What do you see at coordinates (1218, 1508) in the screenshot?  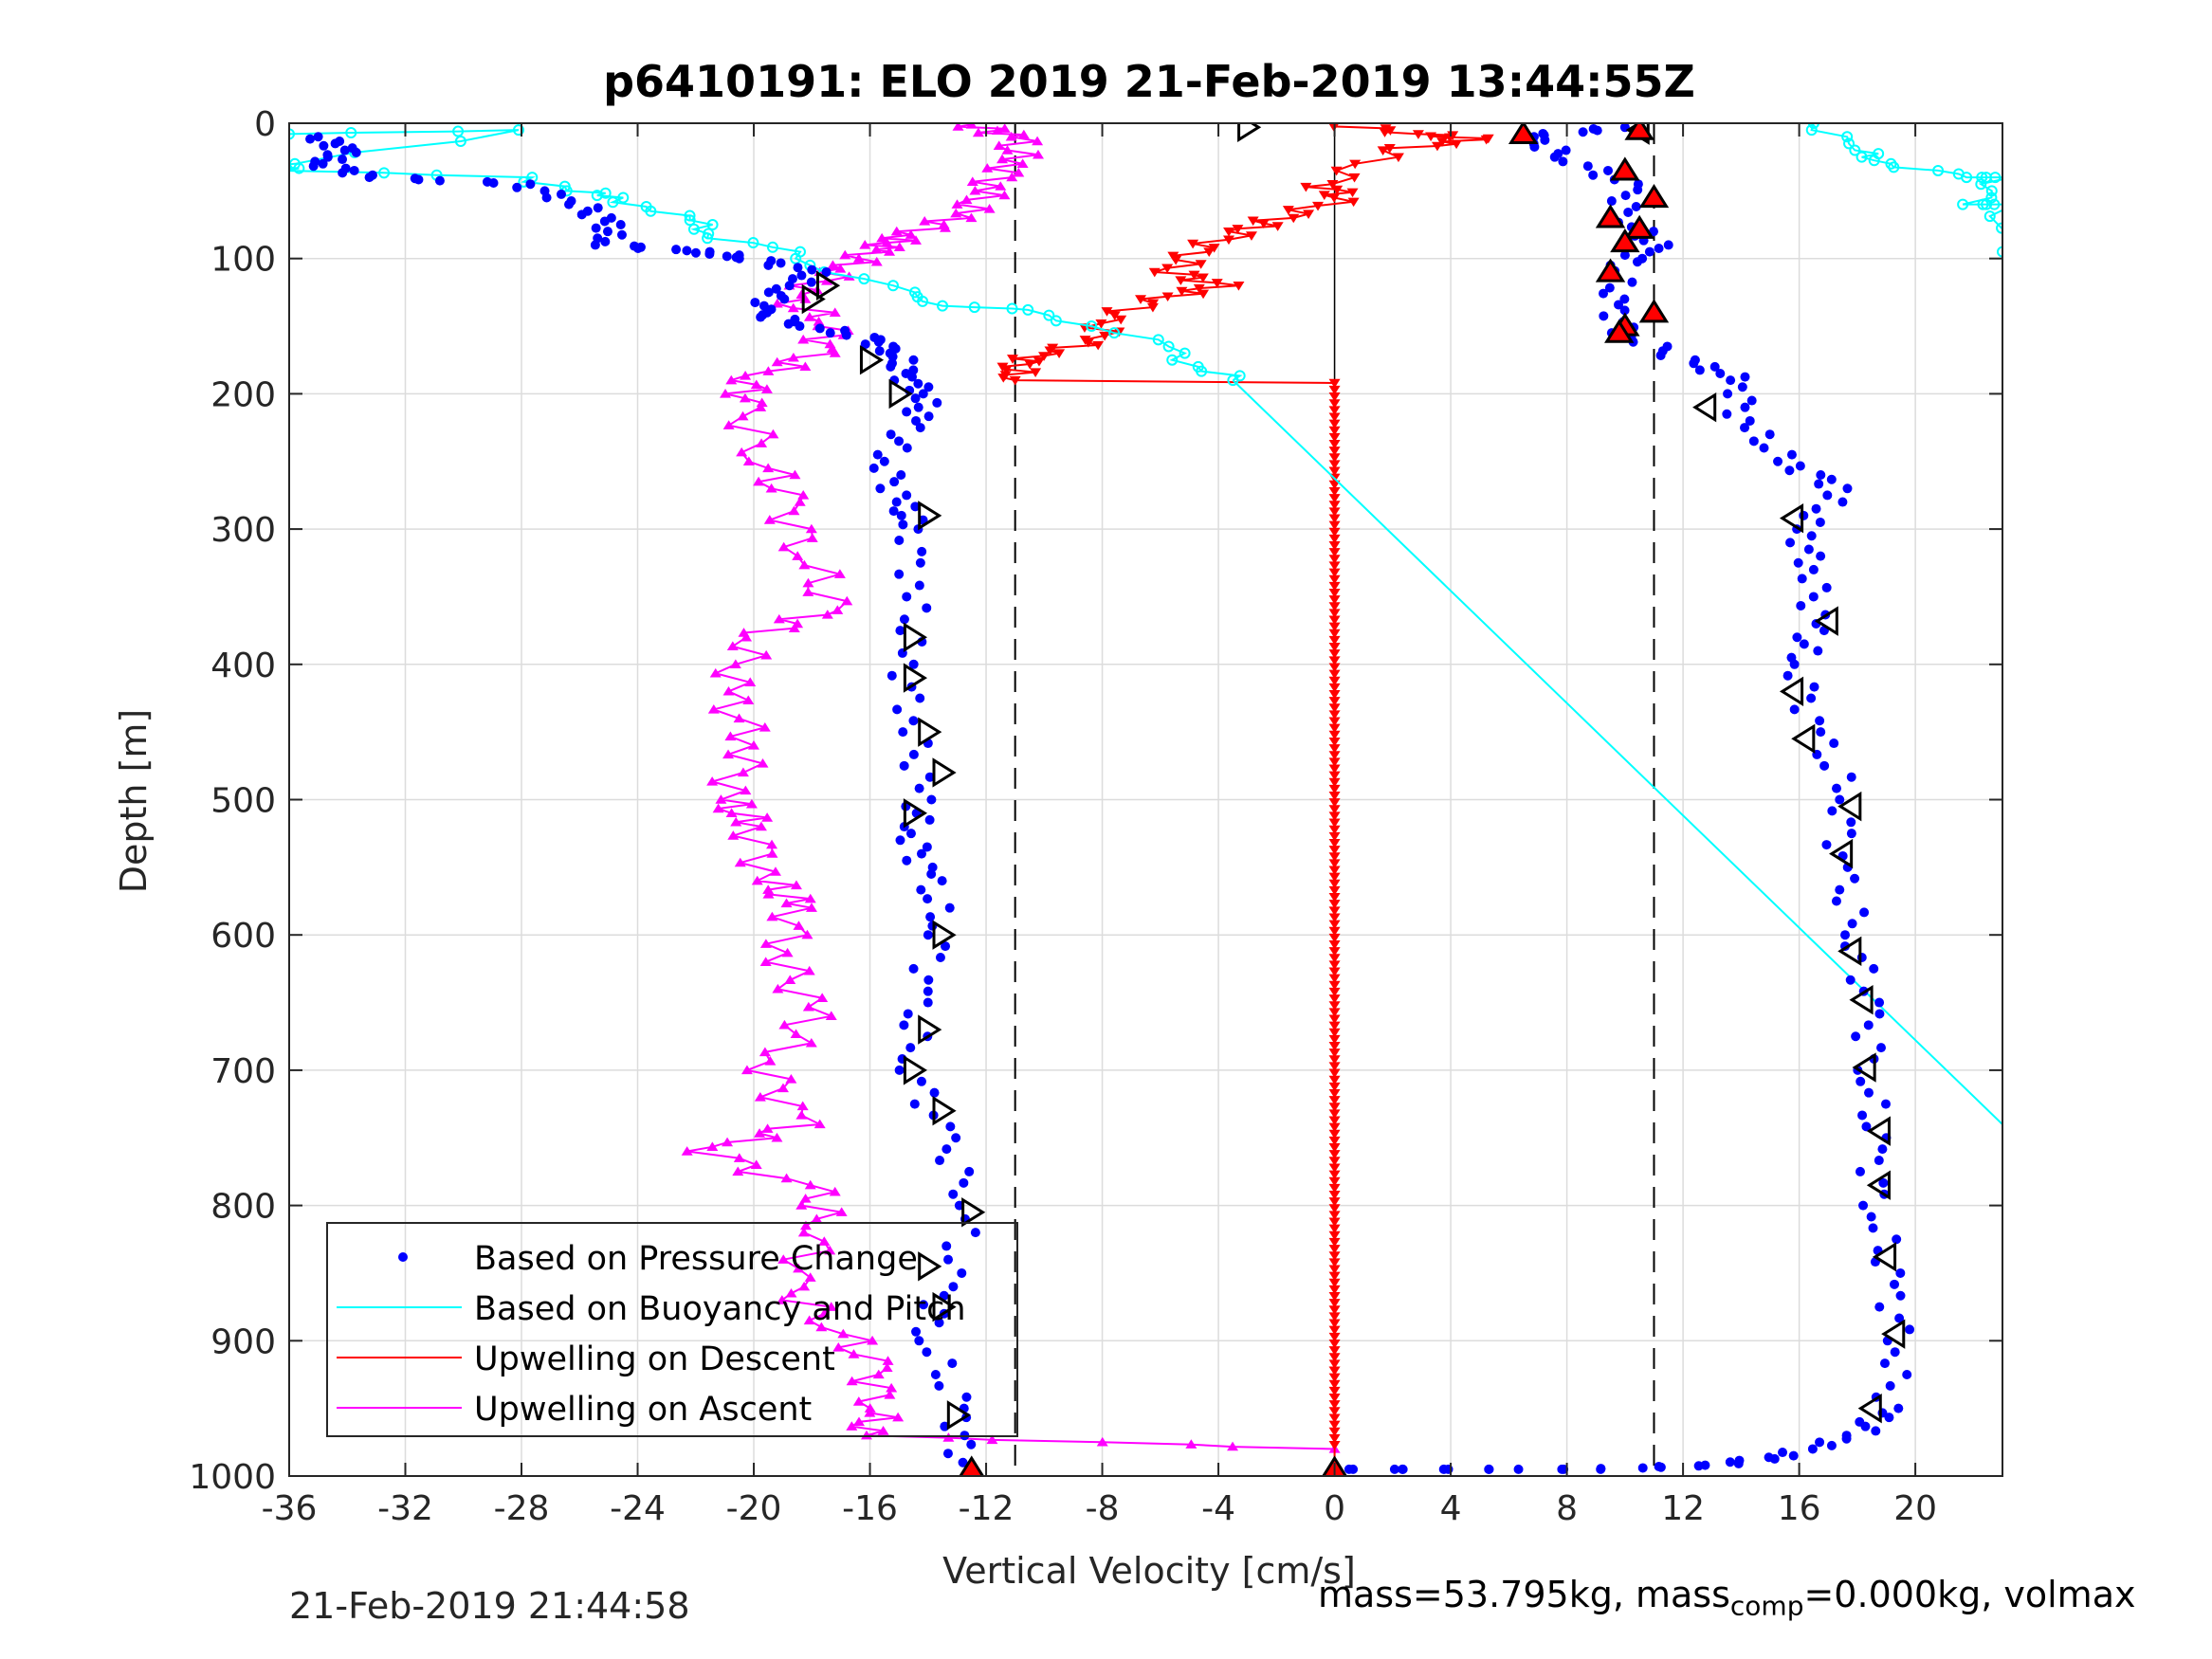 I see `x-tick-label: -4` at bounding box center [1218, 1508].